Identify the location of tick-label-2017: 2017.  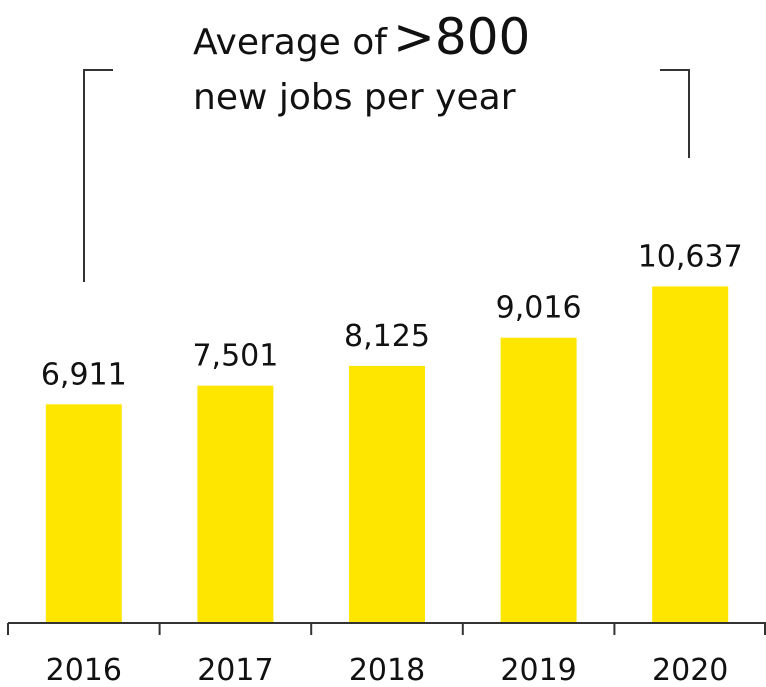
(235, 670).